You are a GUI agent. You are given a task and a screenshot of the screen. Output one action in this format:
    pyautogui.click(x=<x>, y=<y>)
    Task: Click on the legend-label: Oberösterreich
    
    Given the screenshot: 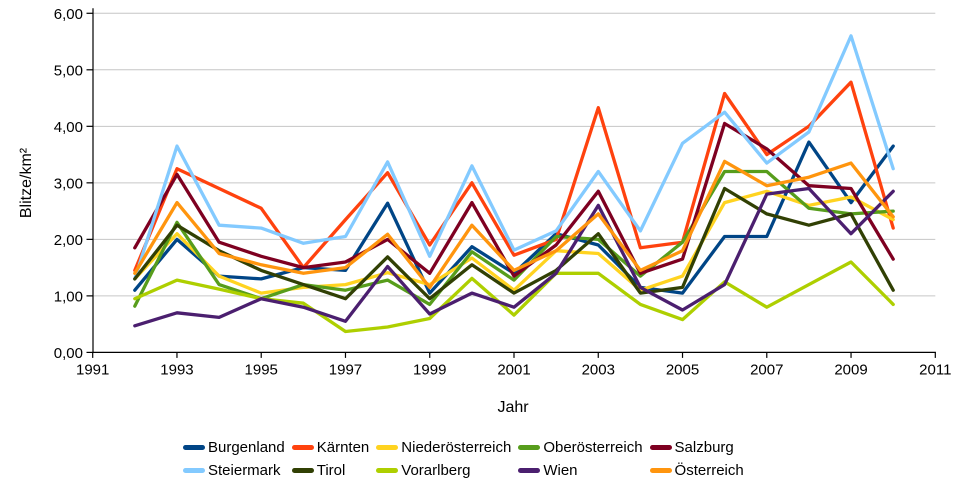 What is the action you would take?
    pyautogui.click(x=593, y=447)
    